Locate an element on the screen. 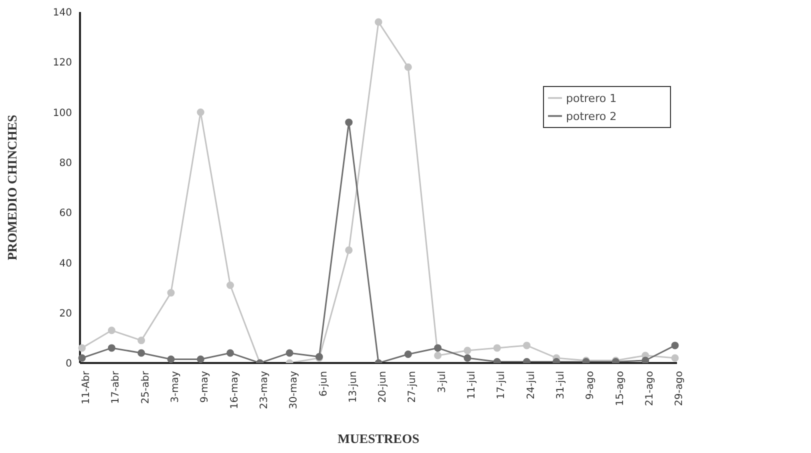  x-tick-label: 16-may is located at coordinates (234, 390).